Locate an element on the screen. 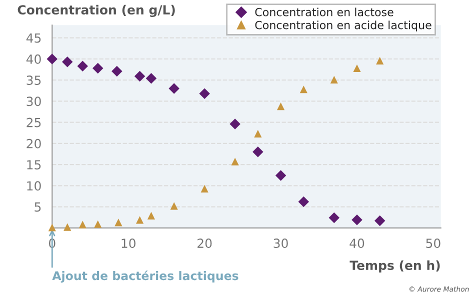 This screenshot has width=474, height=296. x-tick-label: 40 is located at coordinates (357, 243).